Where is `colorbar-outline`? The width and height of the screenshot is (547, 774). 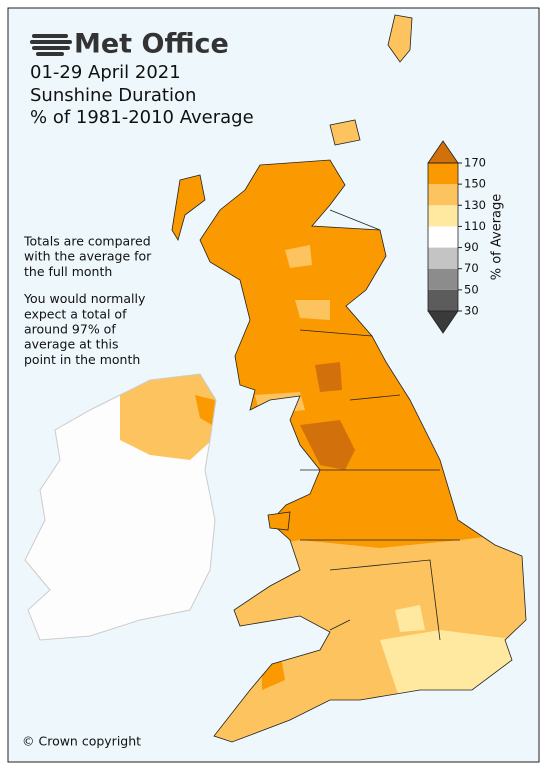
colorbar-outline is located at coordinates (443, 237).